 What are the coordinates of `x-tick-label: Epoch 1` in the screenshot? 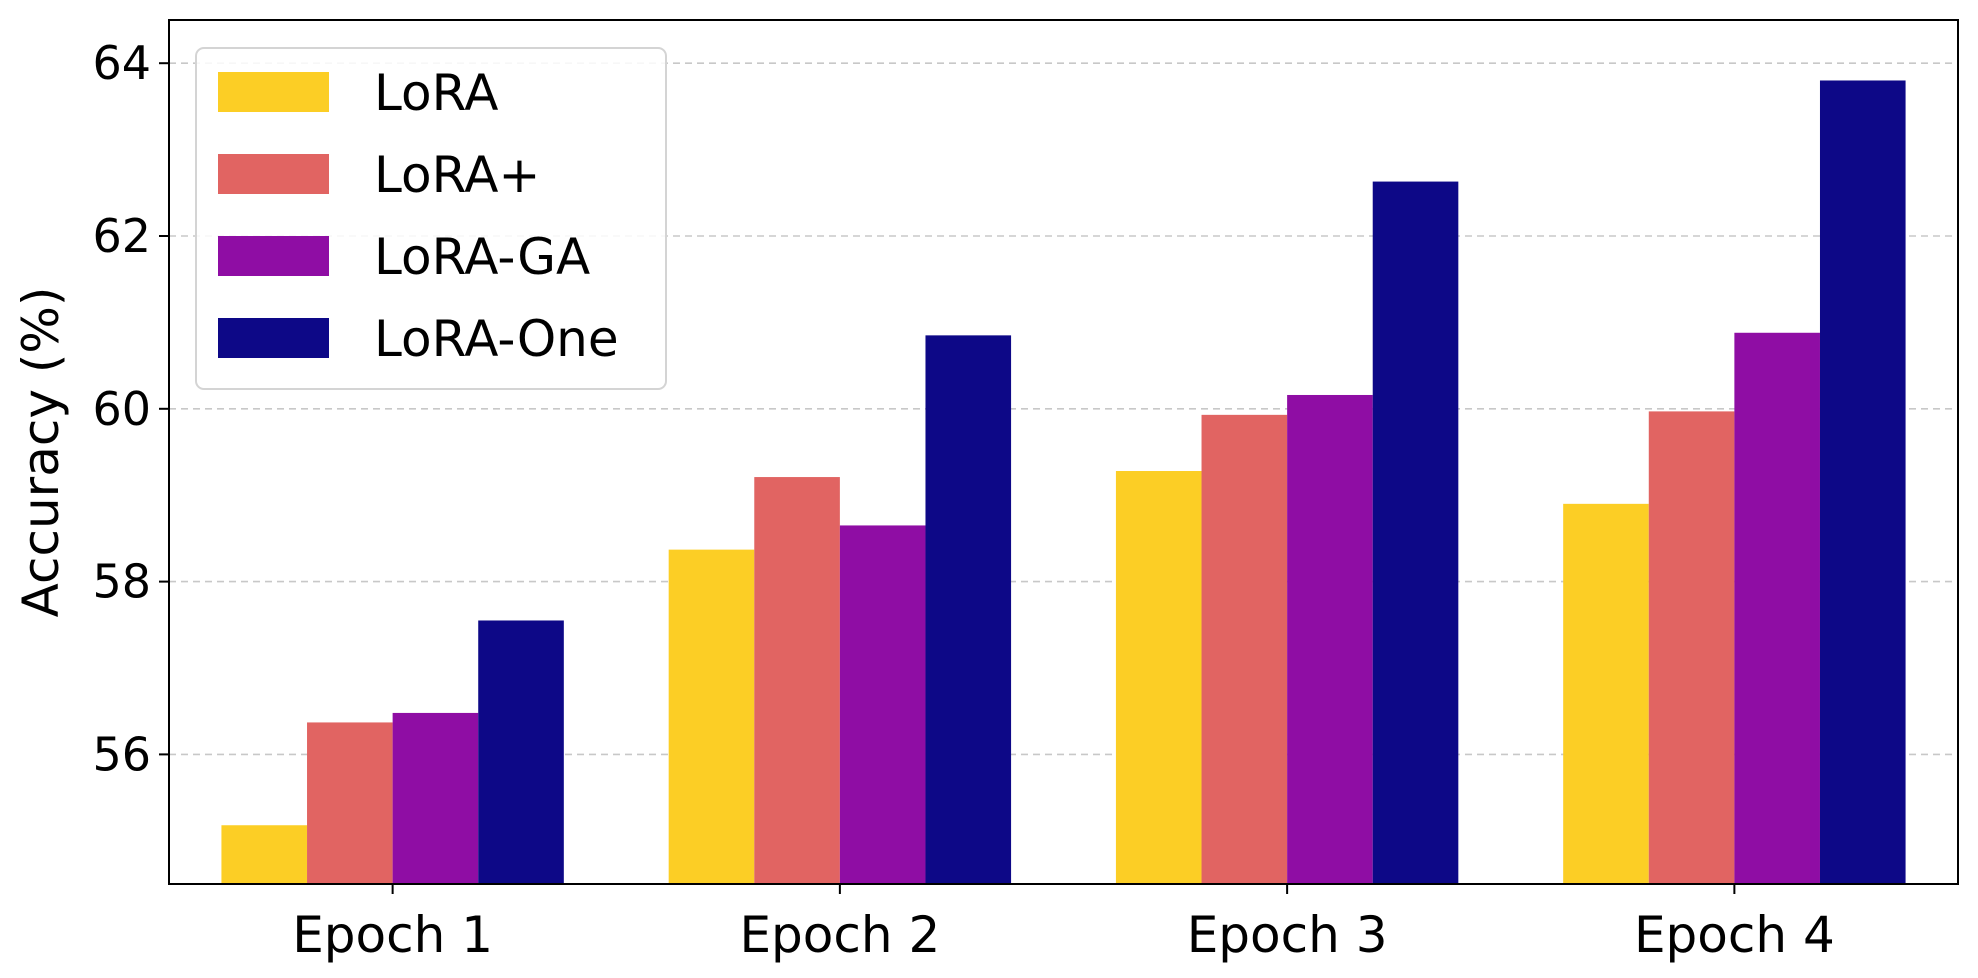 It's located at (392, 935).